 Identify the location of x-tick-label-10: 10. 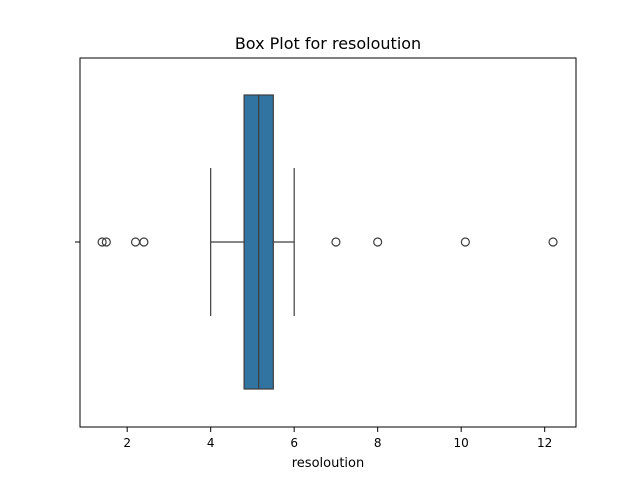
(461, 443).